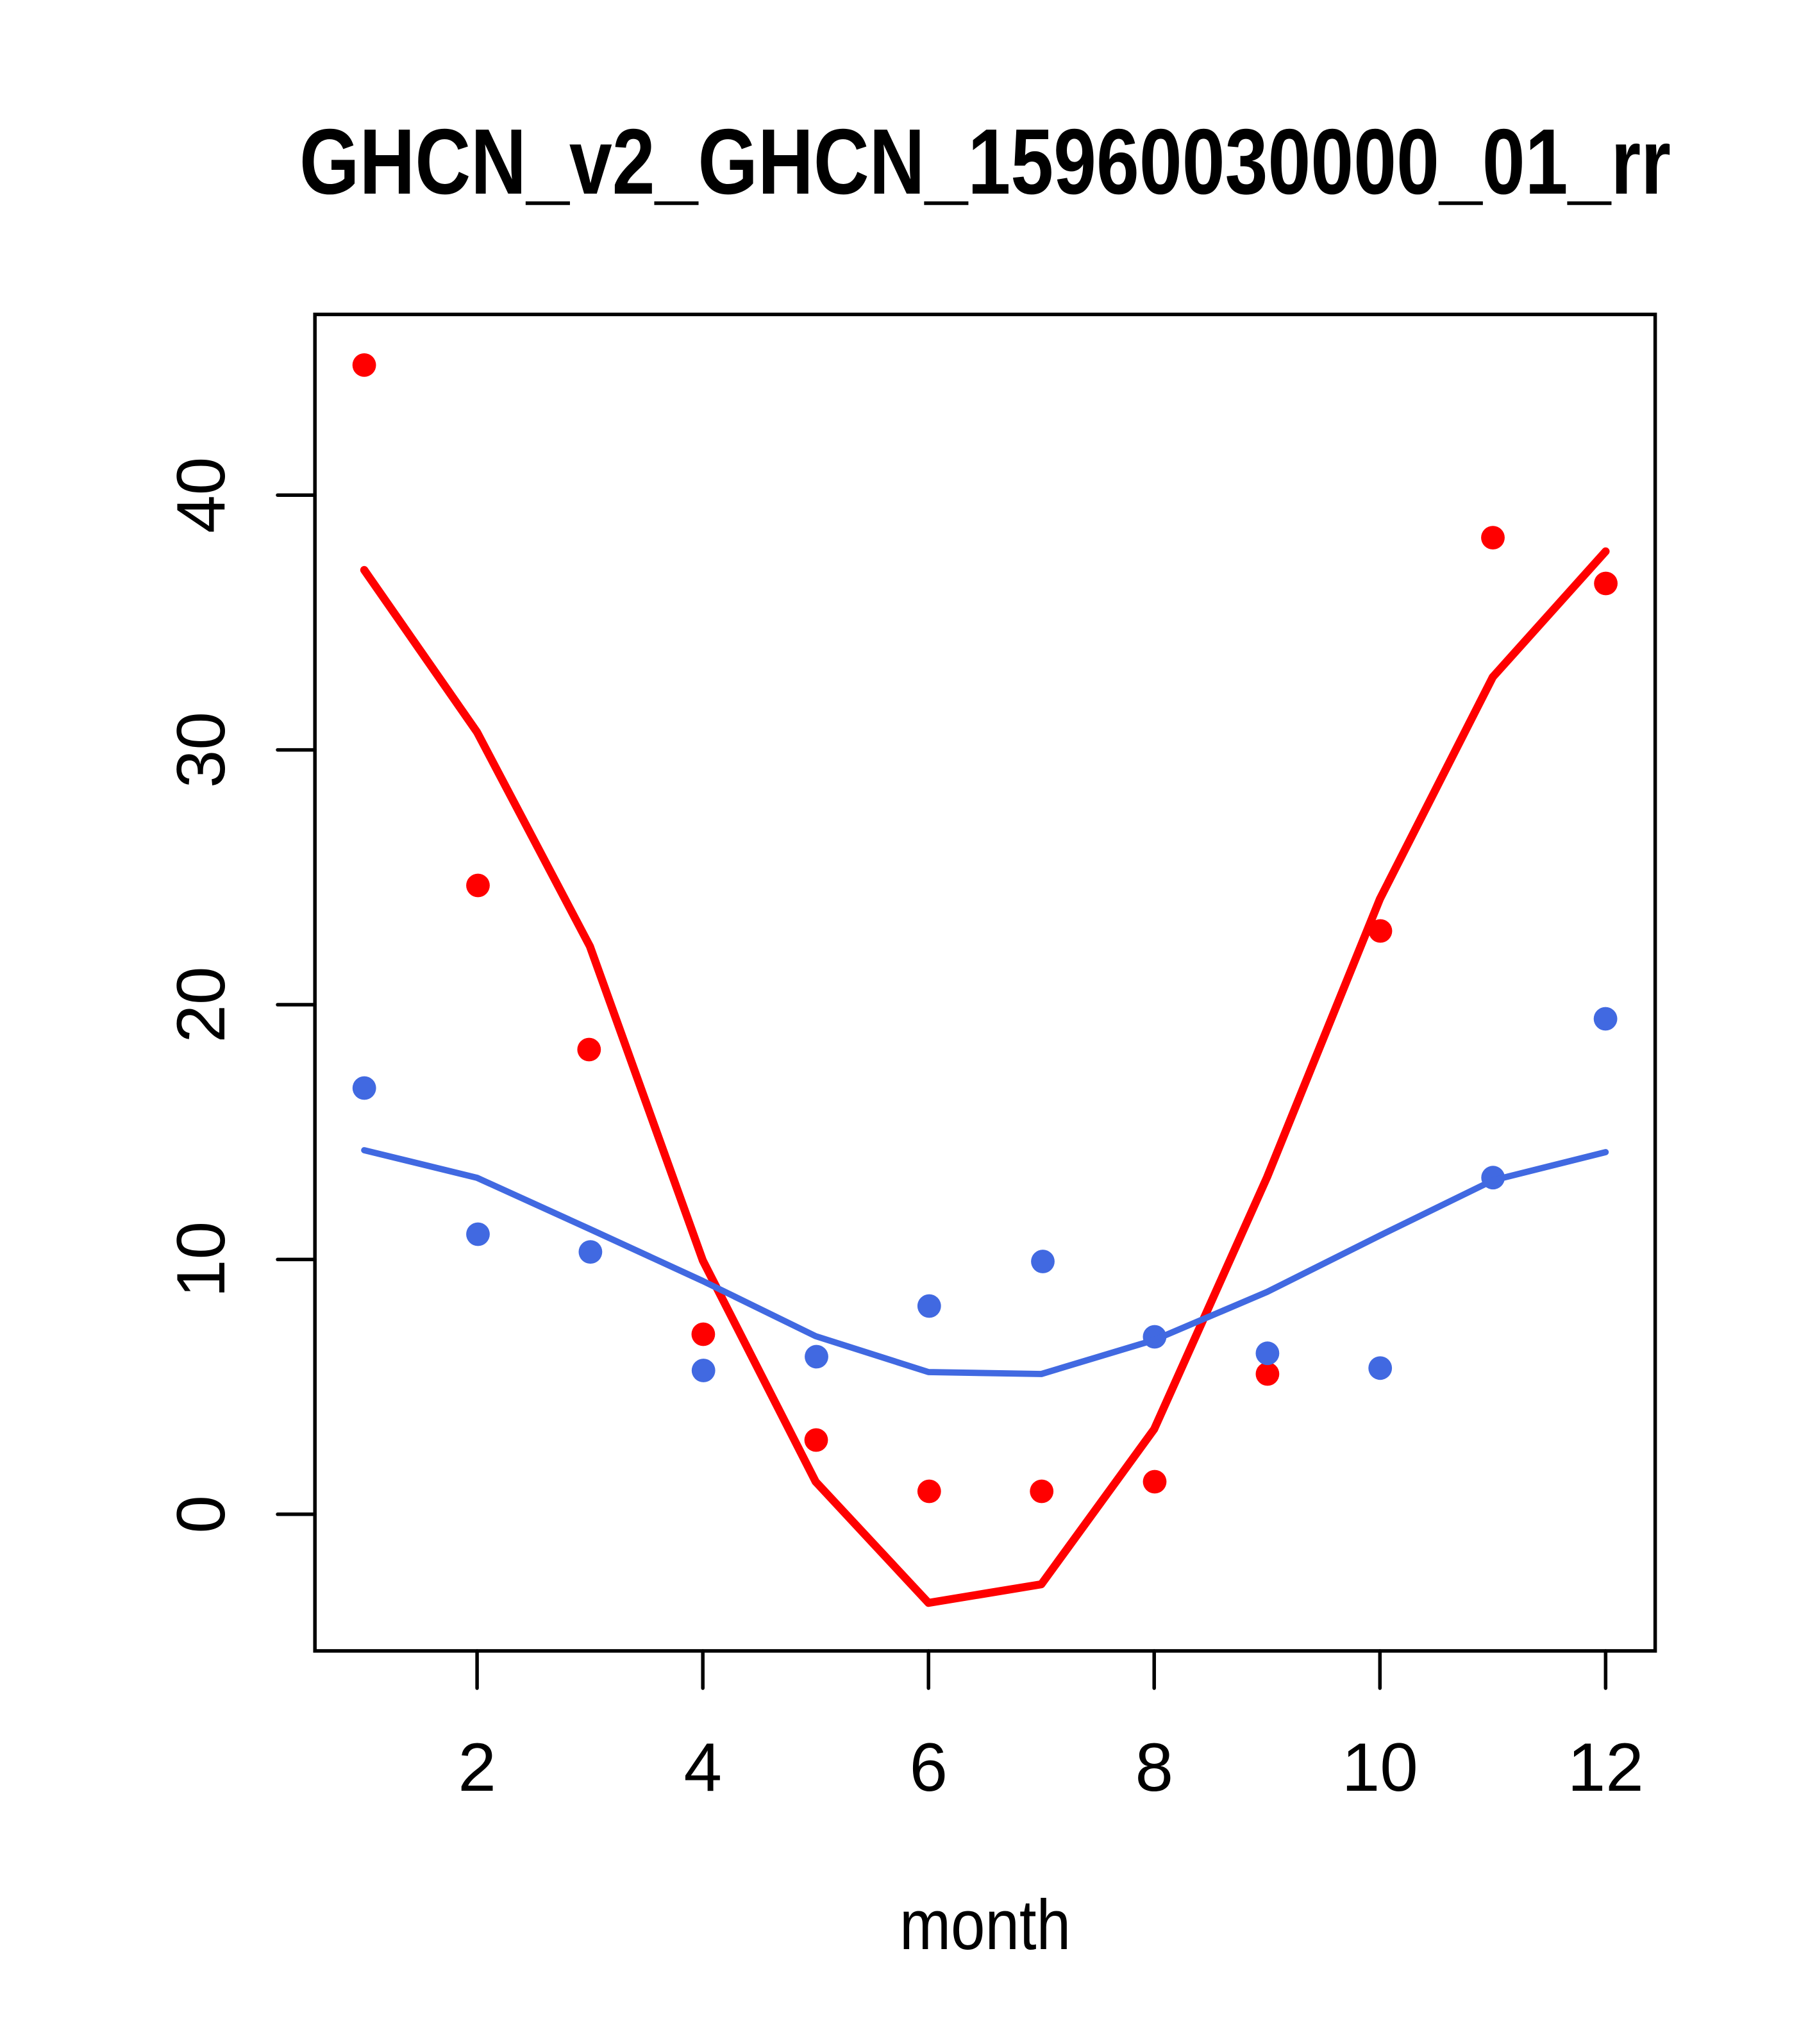 The height and width of the screenshot is (2044, 1817). What do you see at coordinates (201, 1005) in the screenshot?
I see `svg-text: 20` at bounding box center [201, 1005].